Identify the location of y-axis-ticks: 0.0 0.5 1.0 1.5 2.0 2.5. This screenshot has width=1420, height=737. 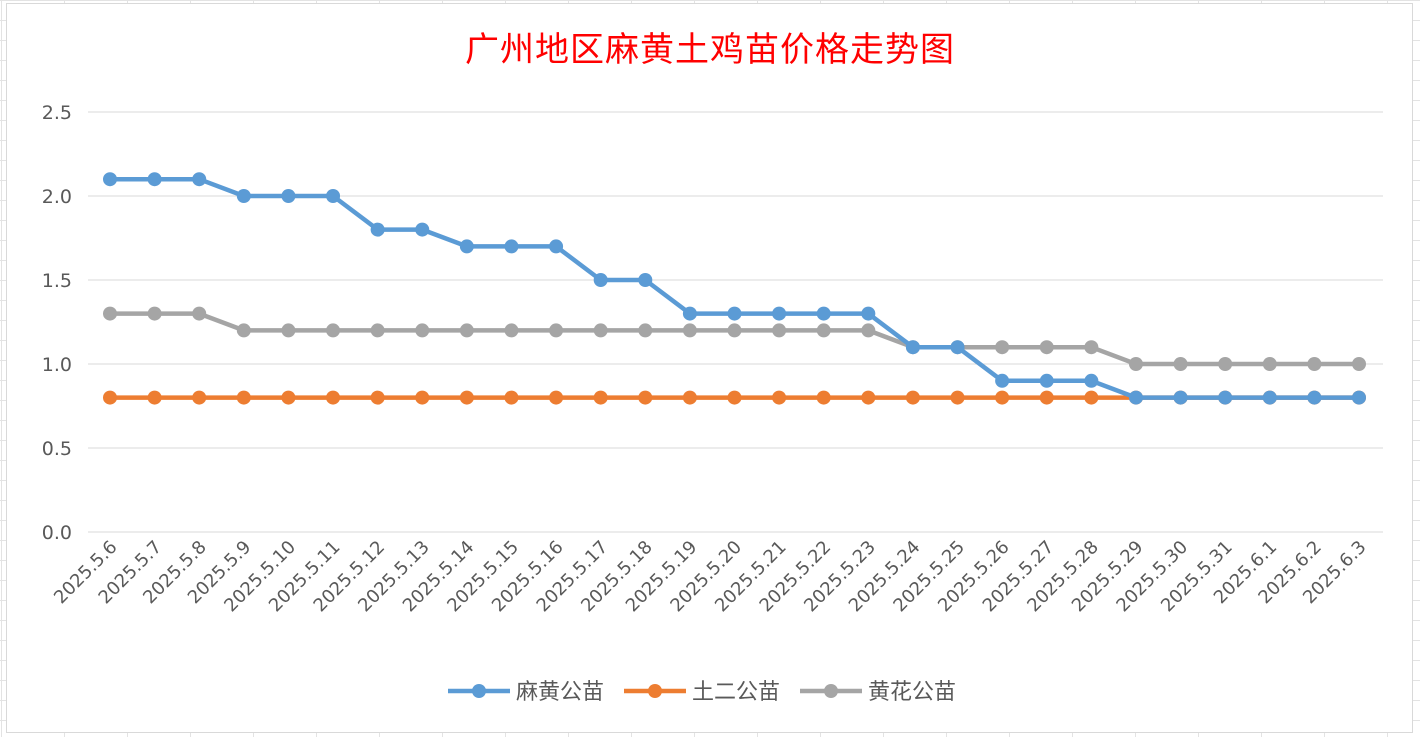
(57, 323).